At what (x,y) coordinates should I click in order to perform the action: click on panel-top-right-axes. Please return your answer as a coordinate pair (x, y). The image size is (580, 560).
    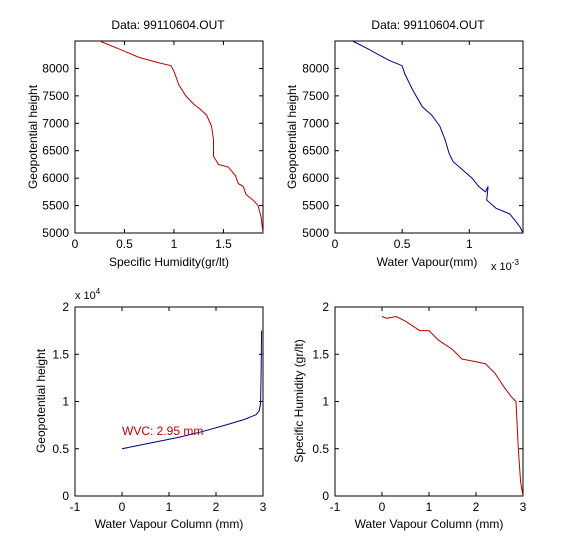
    Looking at the image, I should click on (429, 137).